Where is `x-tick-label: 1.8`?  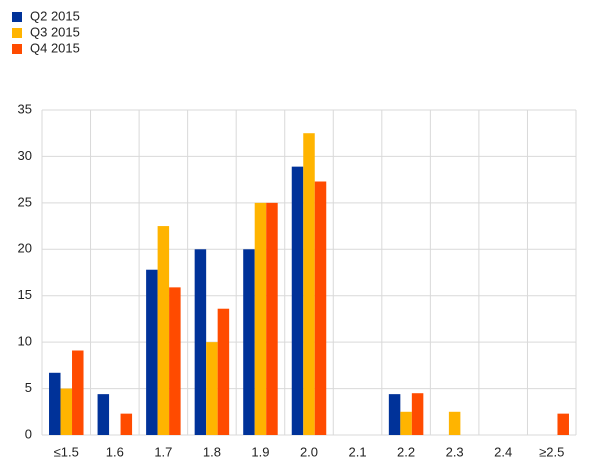 x-tick-label: 1.8 is located at coordinates (212, 451).